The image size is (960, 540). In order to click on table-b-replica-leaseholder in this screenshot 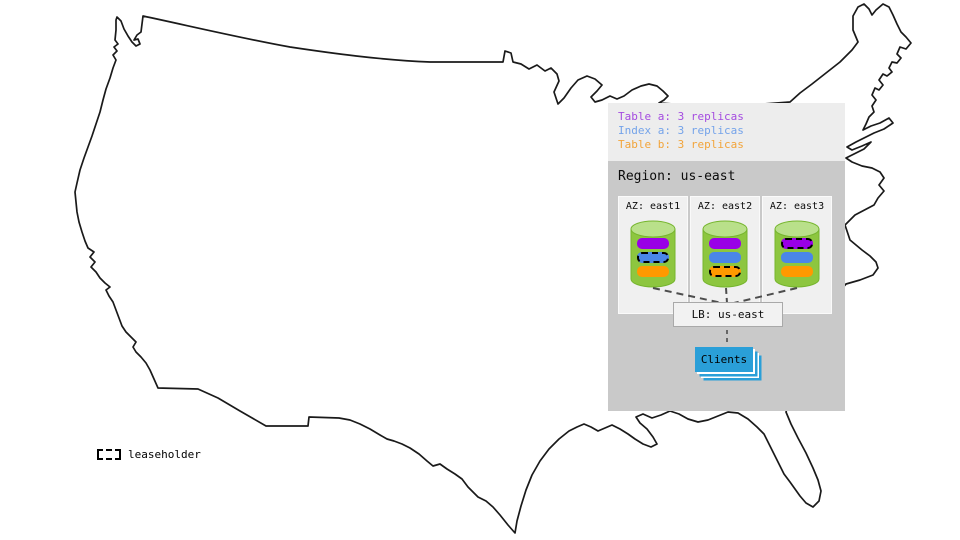, I will do `click(725, 271)`.